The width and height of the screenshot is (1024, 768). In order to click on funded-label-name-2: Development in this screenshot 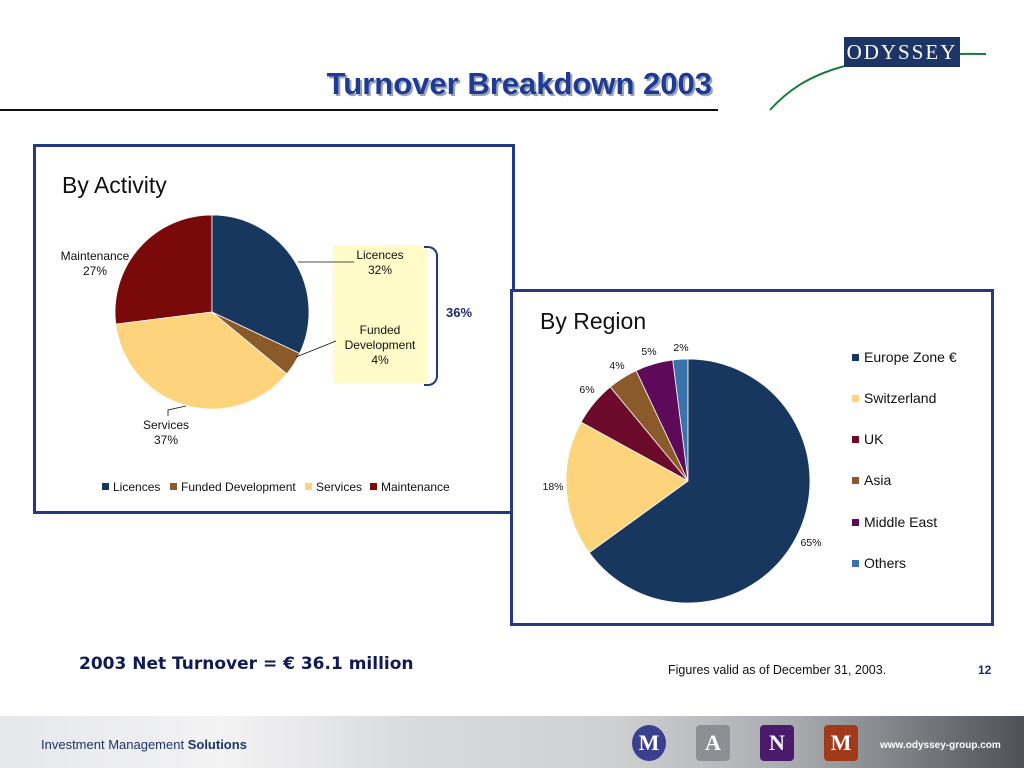, I will do `click(380, 345)`.